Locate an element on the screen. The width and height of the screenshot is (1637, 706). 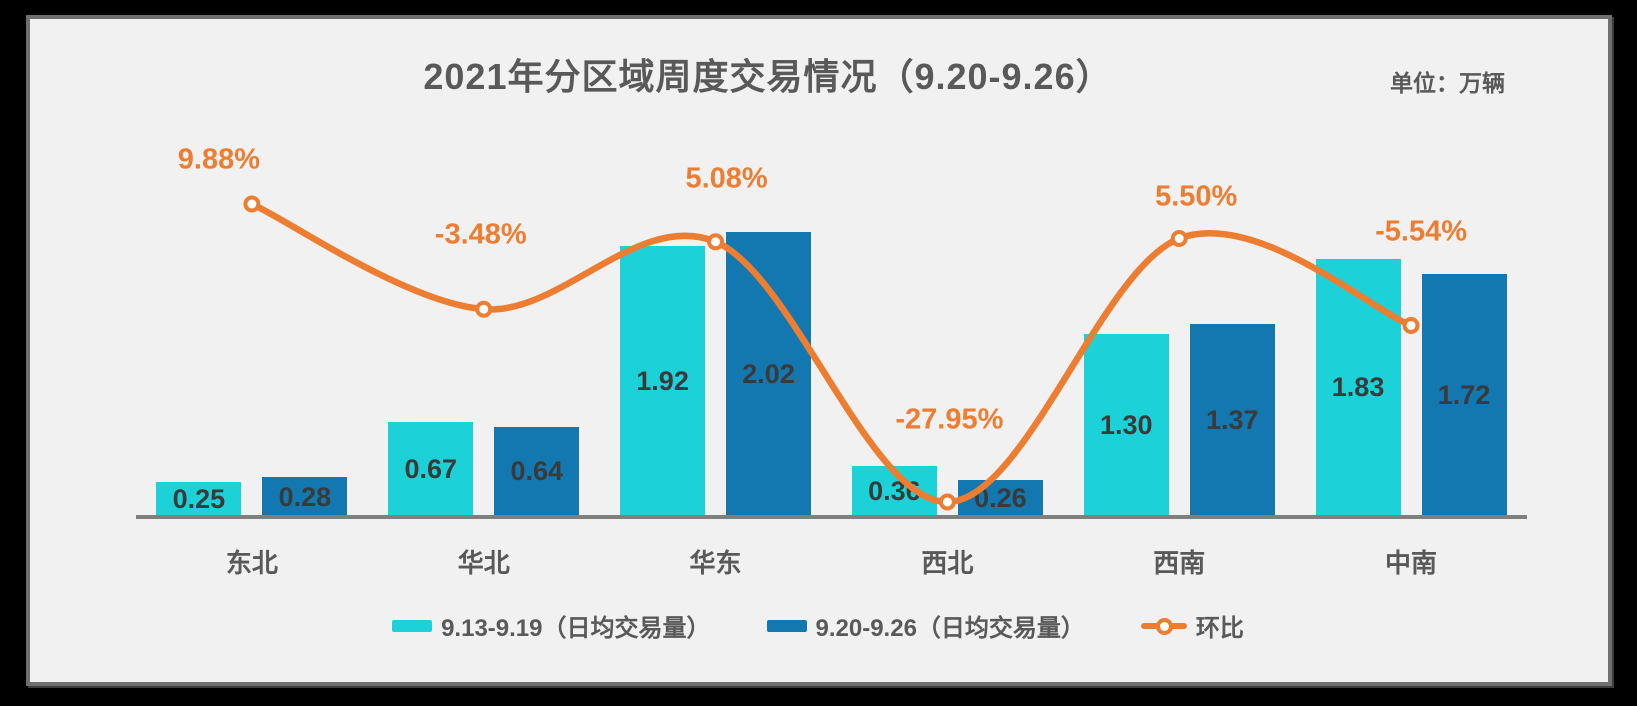
bar-series2-华东: 2.02 is located at coordinates (769, 374).